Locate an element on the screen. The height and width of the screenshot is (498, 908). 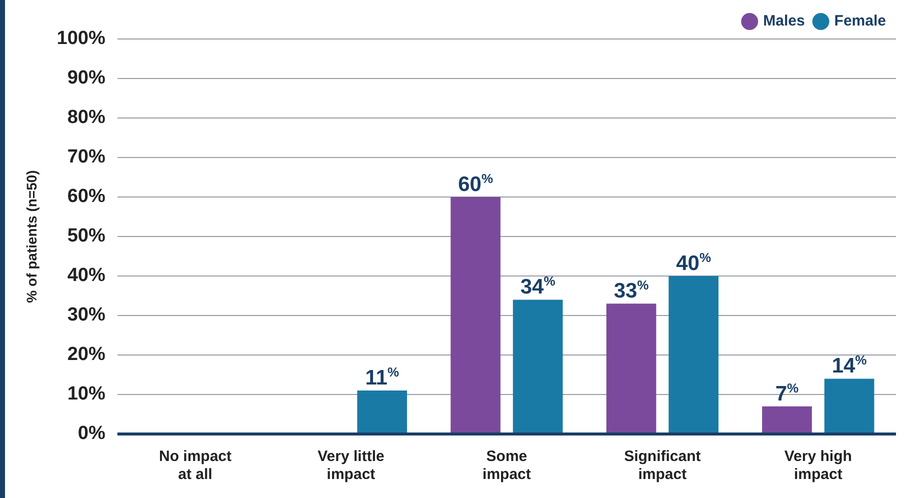
legend-label: Males is located at coordinates (784, 21).